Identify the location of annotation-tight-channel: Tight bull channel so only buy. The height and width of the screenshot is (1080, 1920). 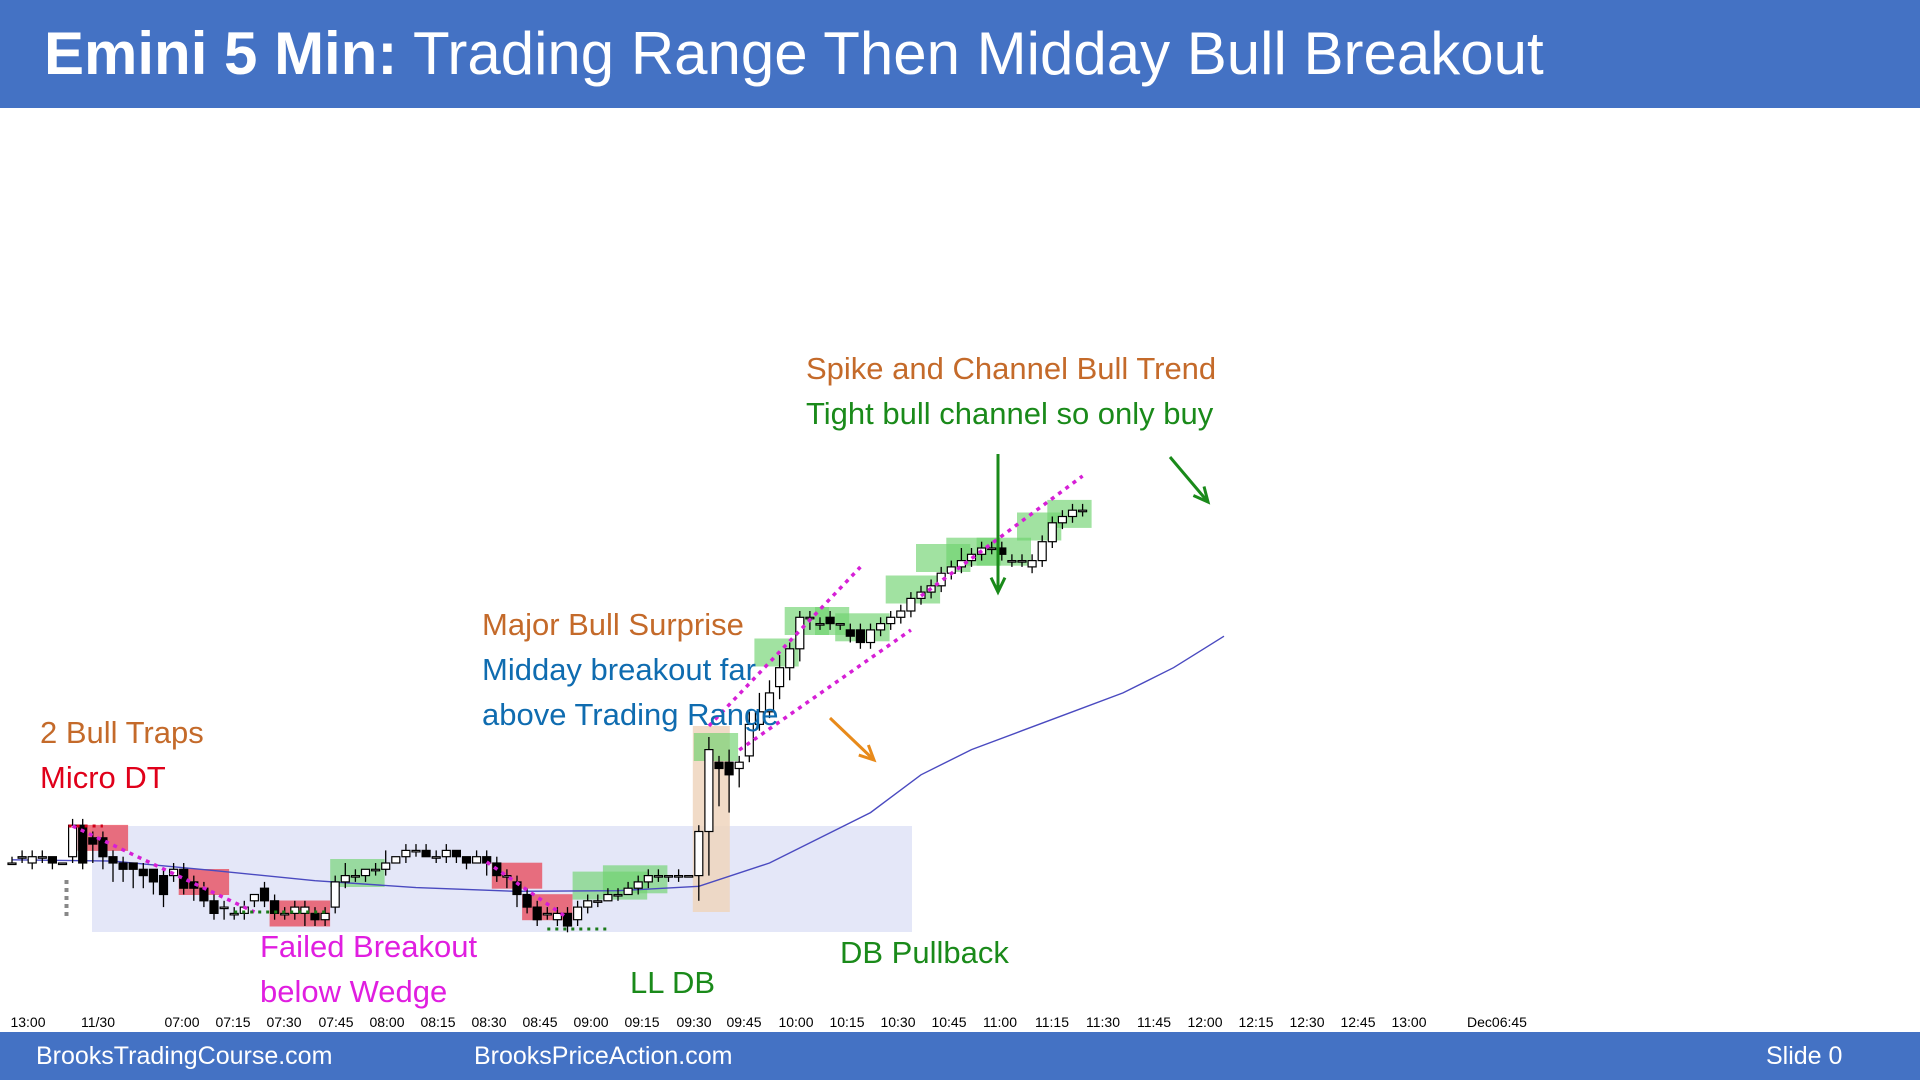
(1010, 413).